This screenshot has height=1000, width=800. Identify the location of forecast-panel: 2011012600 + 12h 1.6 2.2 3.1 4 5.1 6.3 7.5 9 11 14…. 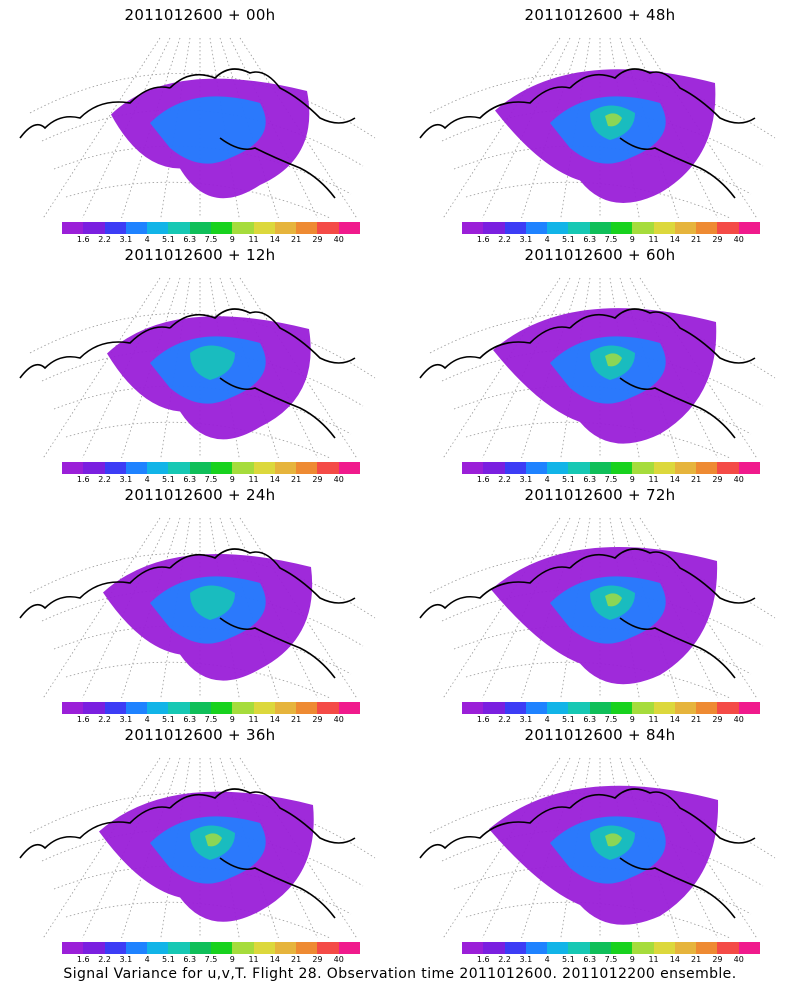
(200, 362).